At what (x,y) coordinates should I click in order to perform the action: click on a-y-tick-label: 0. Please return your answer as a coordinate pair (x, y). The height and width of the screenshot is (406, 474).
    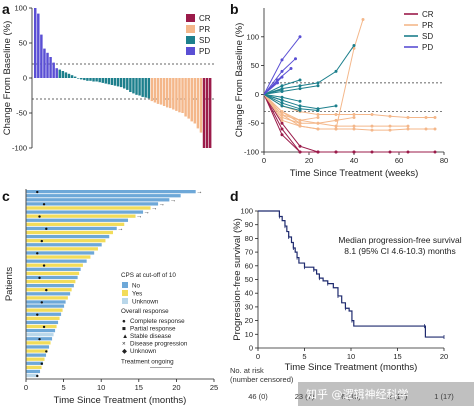
    Looking at the image, I should click on (25, 78).